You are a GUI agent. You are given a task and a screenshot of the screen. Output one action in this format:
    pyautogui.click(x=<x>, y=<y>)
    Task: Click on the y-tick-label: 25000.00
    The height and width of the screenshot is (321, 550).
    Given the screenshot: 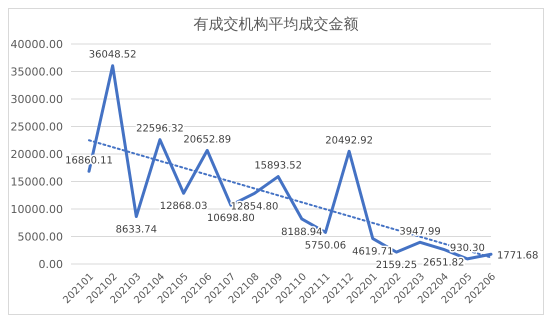 What is the action you would take?
    pyautogui.click(x=36, y=127)
    